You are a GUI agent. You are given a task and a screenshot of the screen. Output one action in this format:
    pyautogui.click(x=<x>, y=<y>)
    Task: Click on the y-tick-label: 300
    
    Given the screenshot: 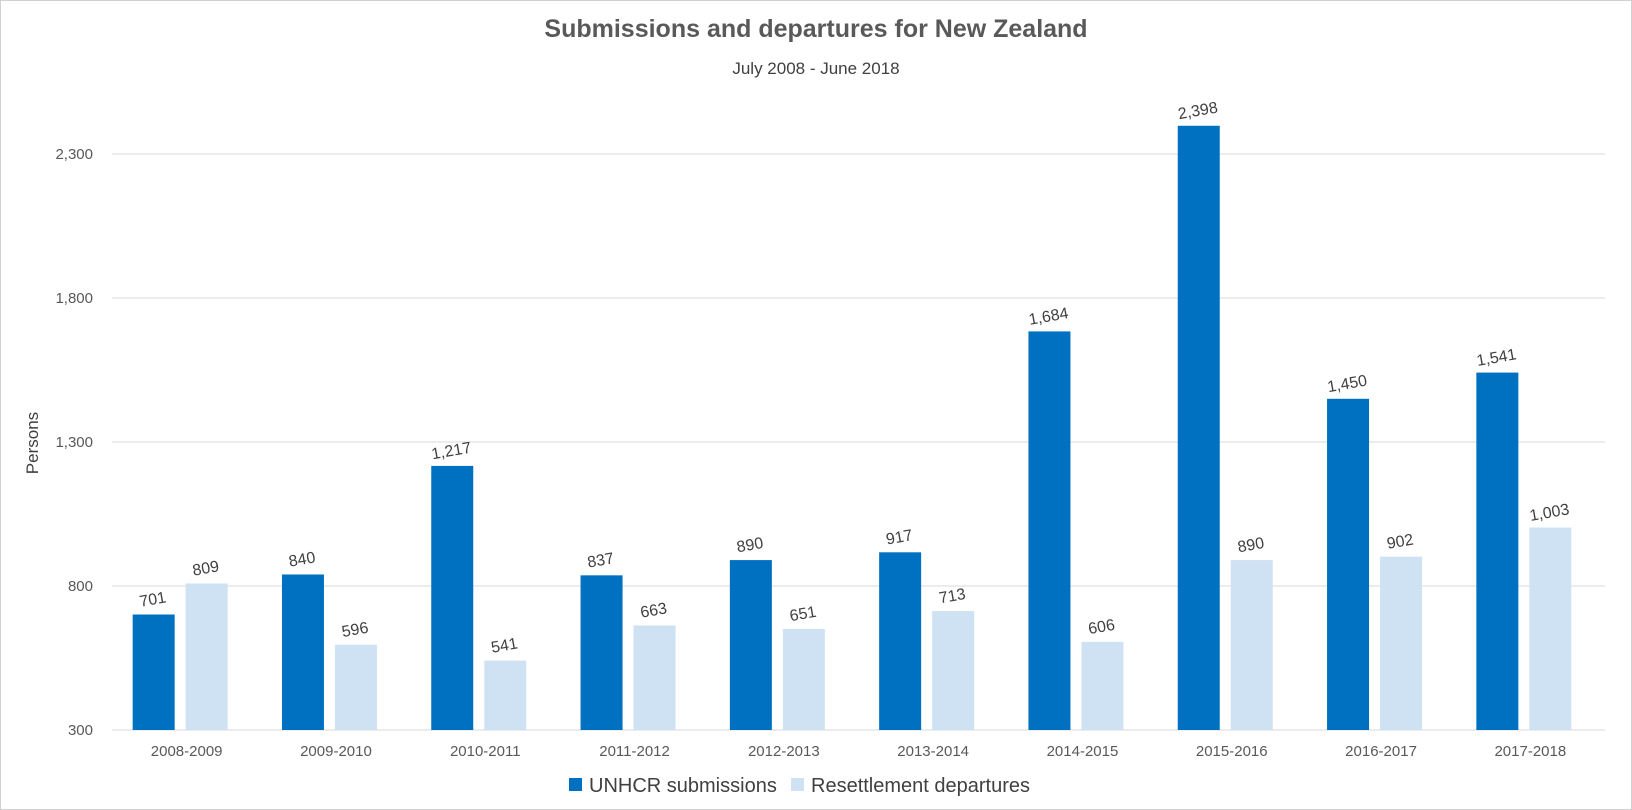 What is the action you would take?
    pyautogui.click(x=80, y=730)
    